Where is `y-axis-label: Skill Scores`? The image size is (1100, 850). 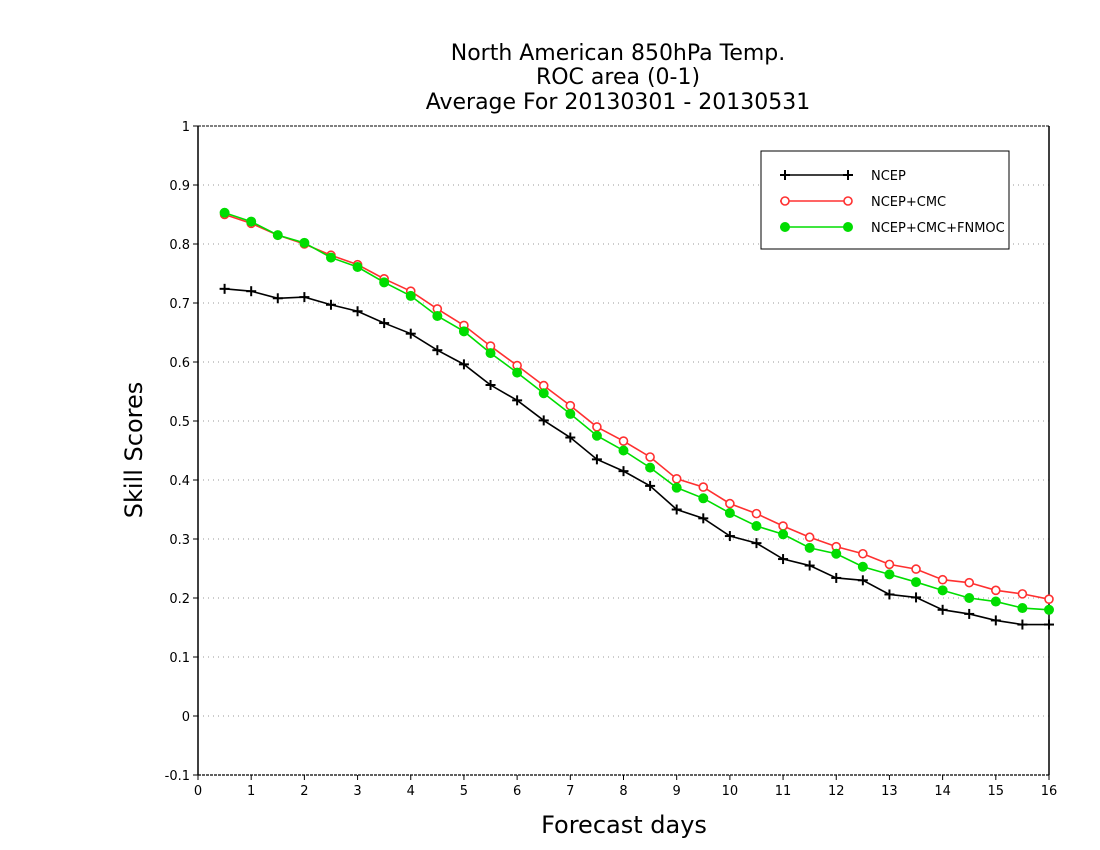 y-axis-label: Skill Scores is located at coordinates (134, 450).